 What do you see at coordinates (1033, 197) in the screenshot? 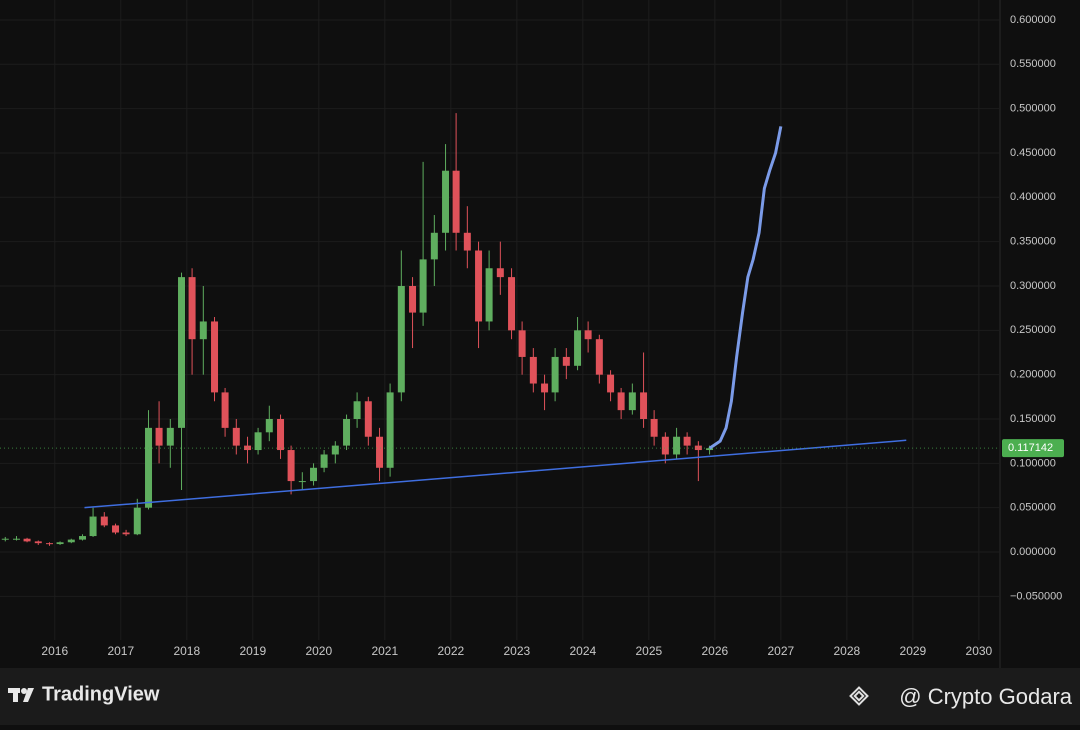
I see `y-tick-label: 0.400000` at bounding box center [1033, 197].